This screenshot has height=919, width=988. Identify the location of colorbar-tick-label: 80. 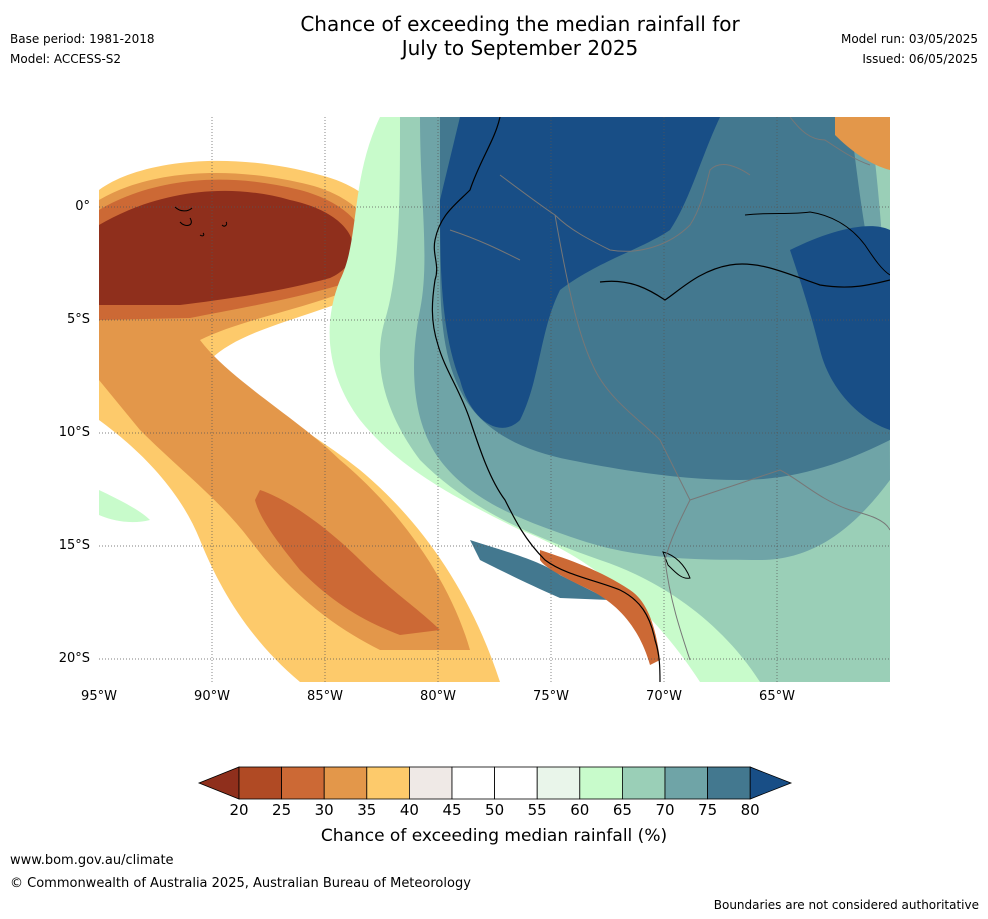
(750, 810).